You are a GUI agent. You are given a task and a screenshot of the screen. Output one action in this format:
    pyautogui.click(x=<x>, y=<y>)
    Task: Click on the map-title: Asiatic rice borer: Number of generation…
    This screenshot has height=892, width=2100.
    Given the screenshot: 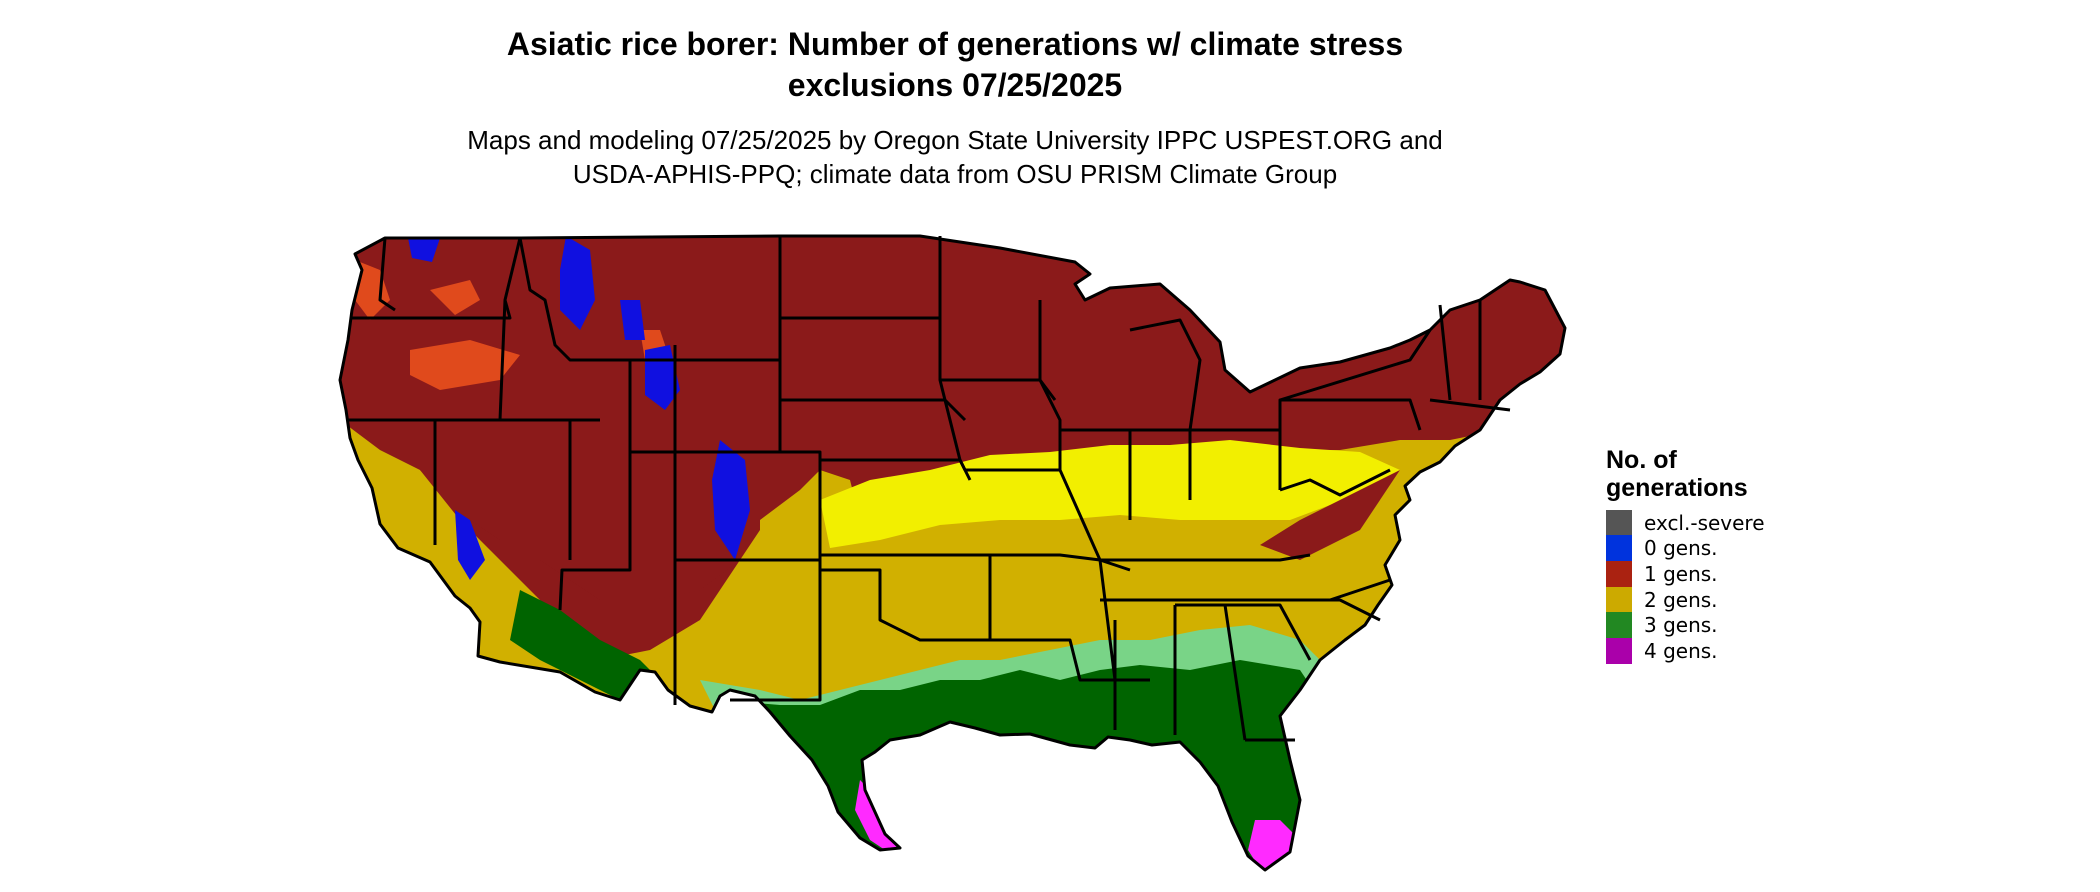 What is the action you would take?
    pyautogui.click(x=955, y=65)
    